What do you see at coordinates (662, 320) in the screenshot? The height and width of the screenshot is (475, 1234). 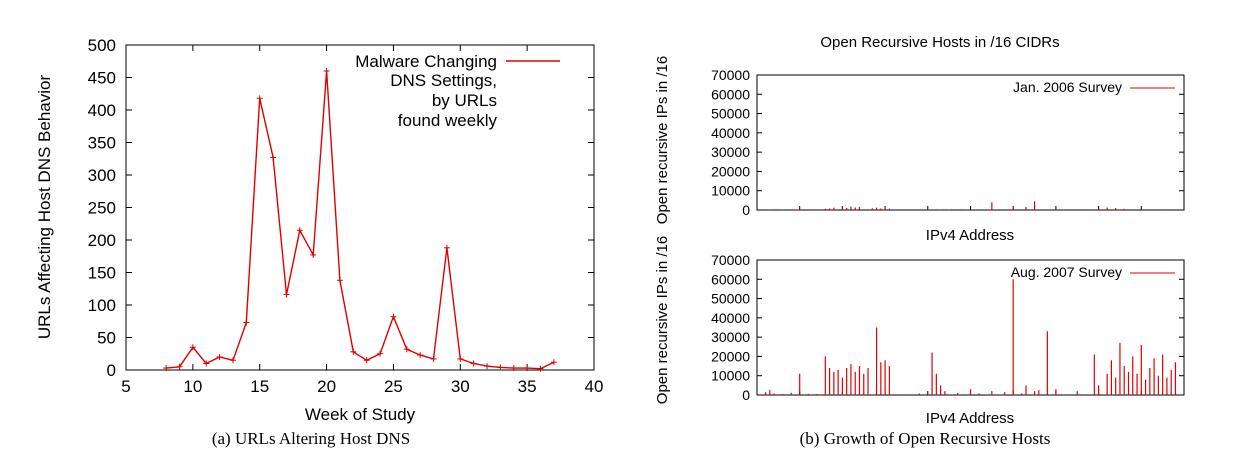 I see `y-axis-label-b-bottom: Open recursive IPs in /16` at bounding box center [662, 320].